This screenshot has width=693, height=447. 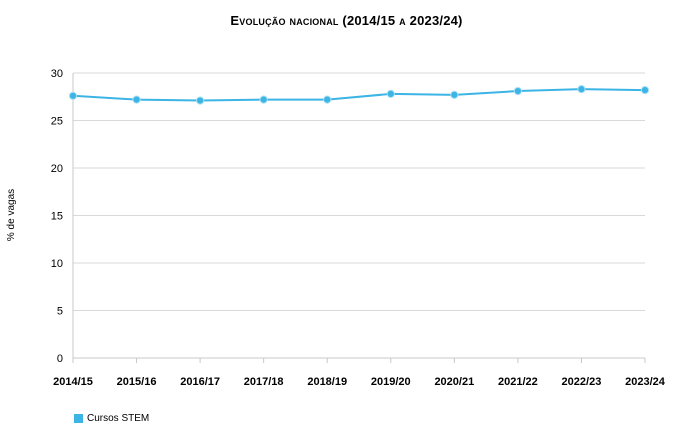 I want to click on legend-label: Cursos STEM, so click(x=118, y=418).